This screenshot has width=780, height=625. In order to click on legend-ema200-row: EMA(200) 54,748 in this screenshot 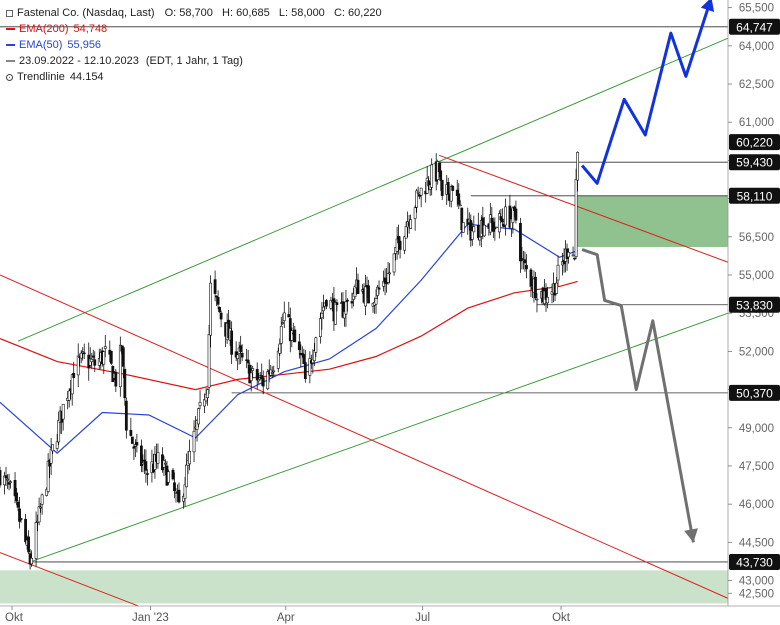, I will do `click(194, 29)`.